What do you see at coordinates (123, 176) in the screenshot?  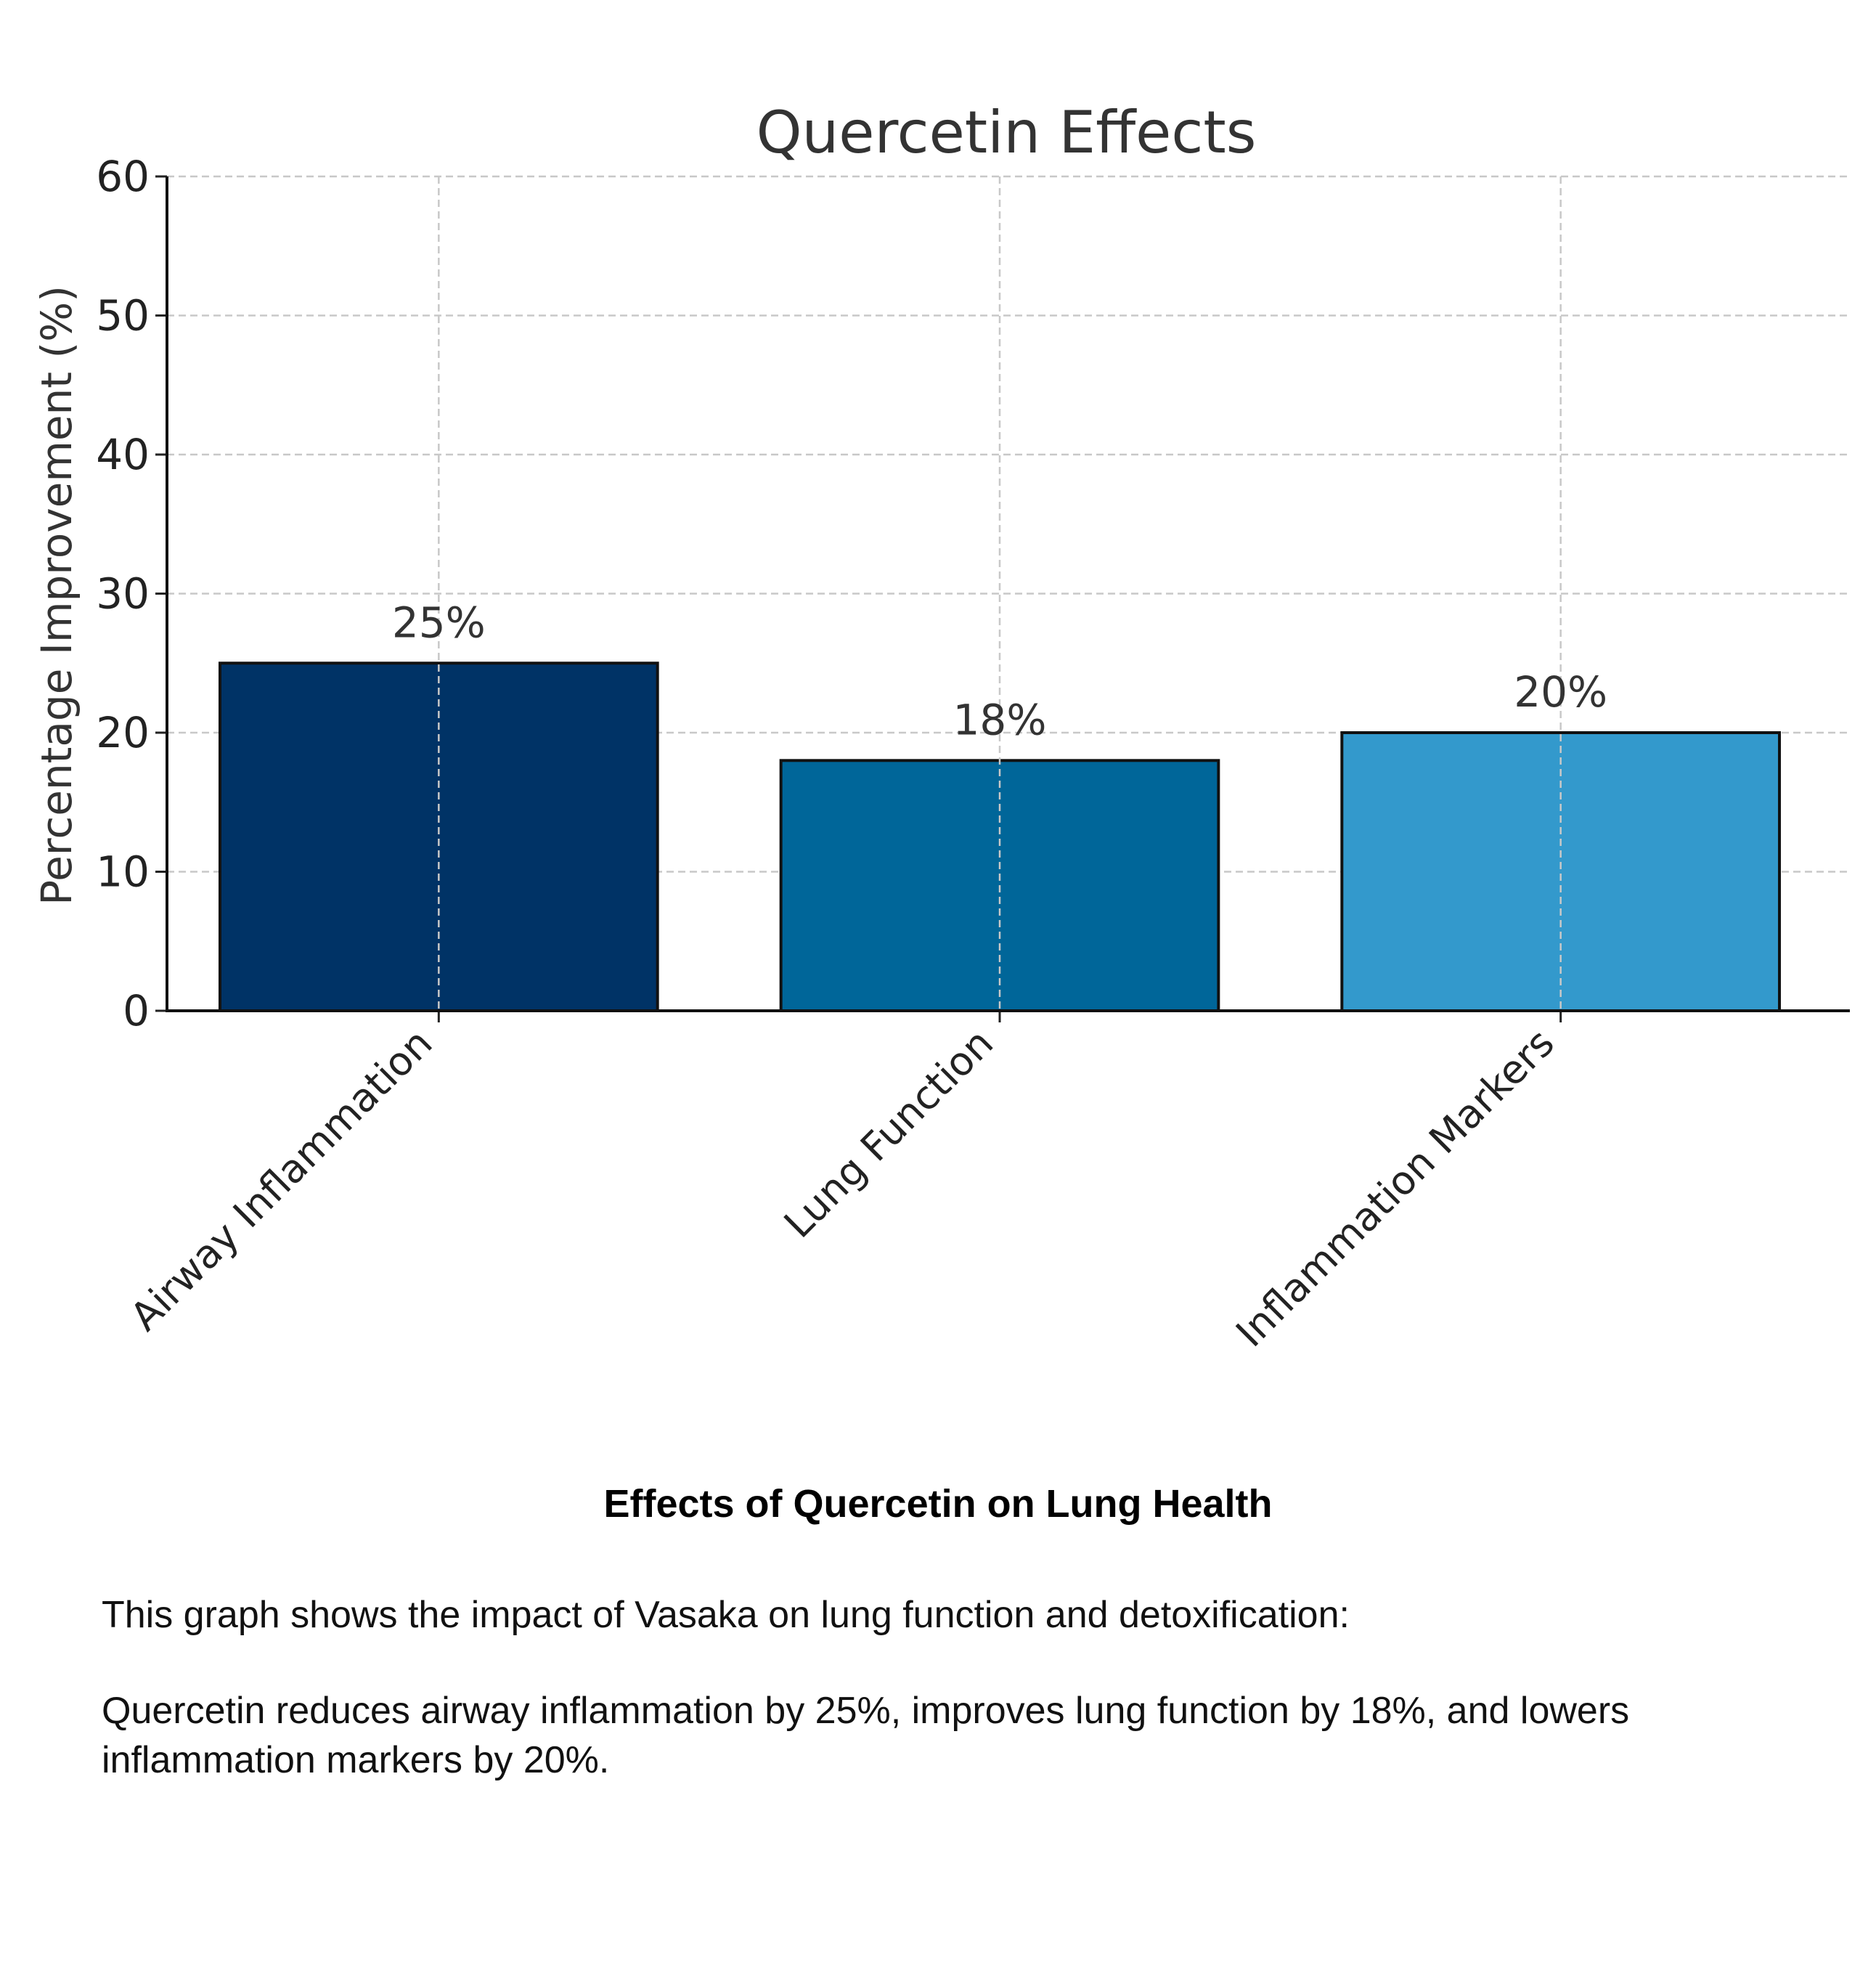 I see `y-tick-label: 60` at bounding box center [123, 176].